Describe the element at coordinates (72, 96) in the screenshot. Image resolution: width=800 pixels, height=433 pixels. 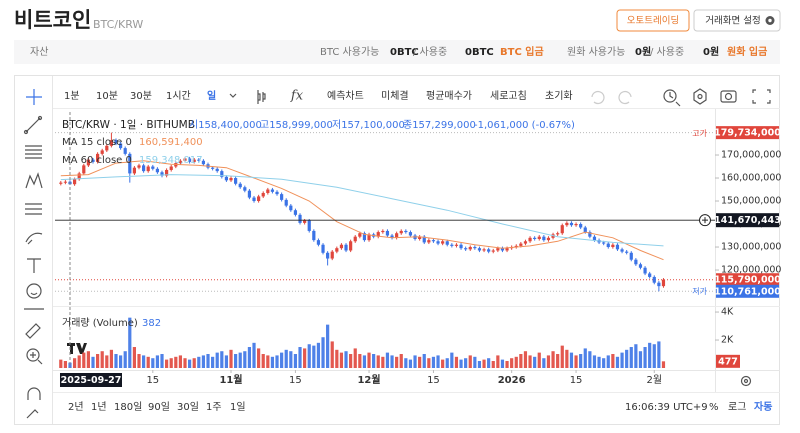
I see `interval-button: 1분` at that location.